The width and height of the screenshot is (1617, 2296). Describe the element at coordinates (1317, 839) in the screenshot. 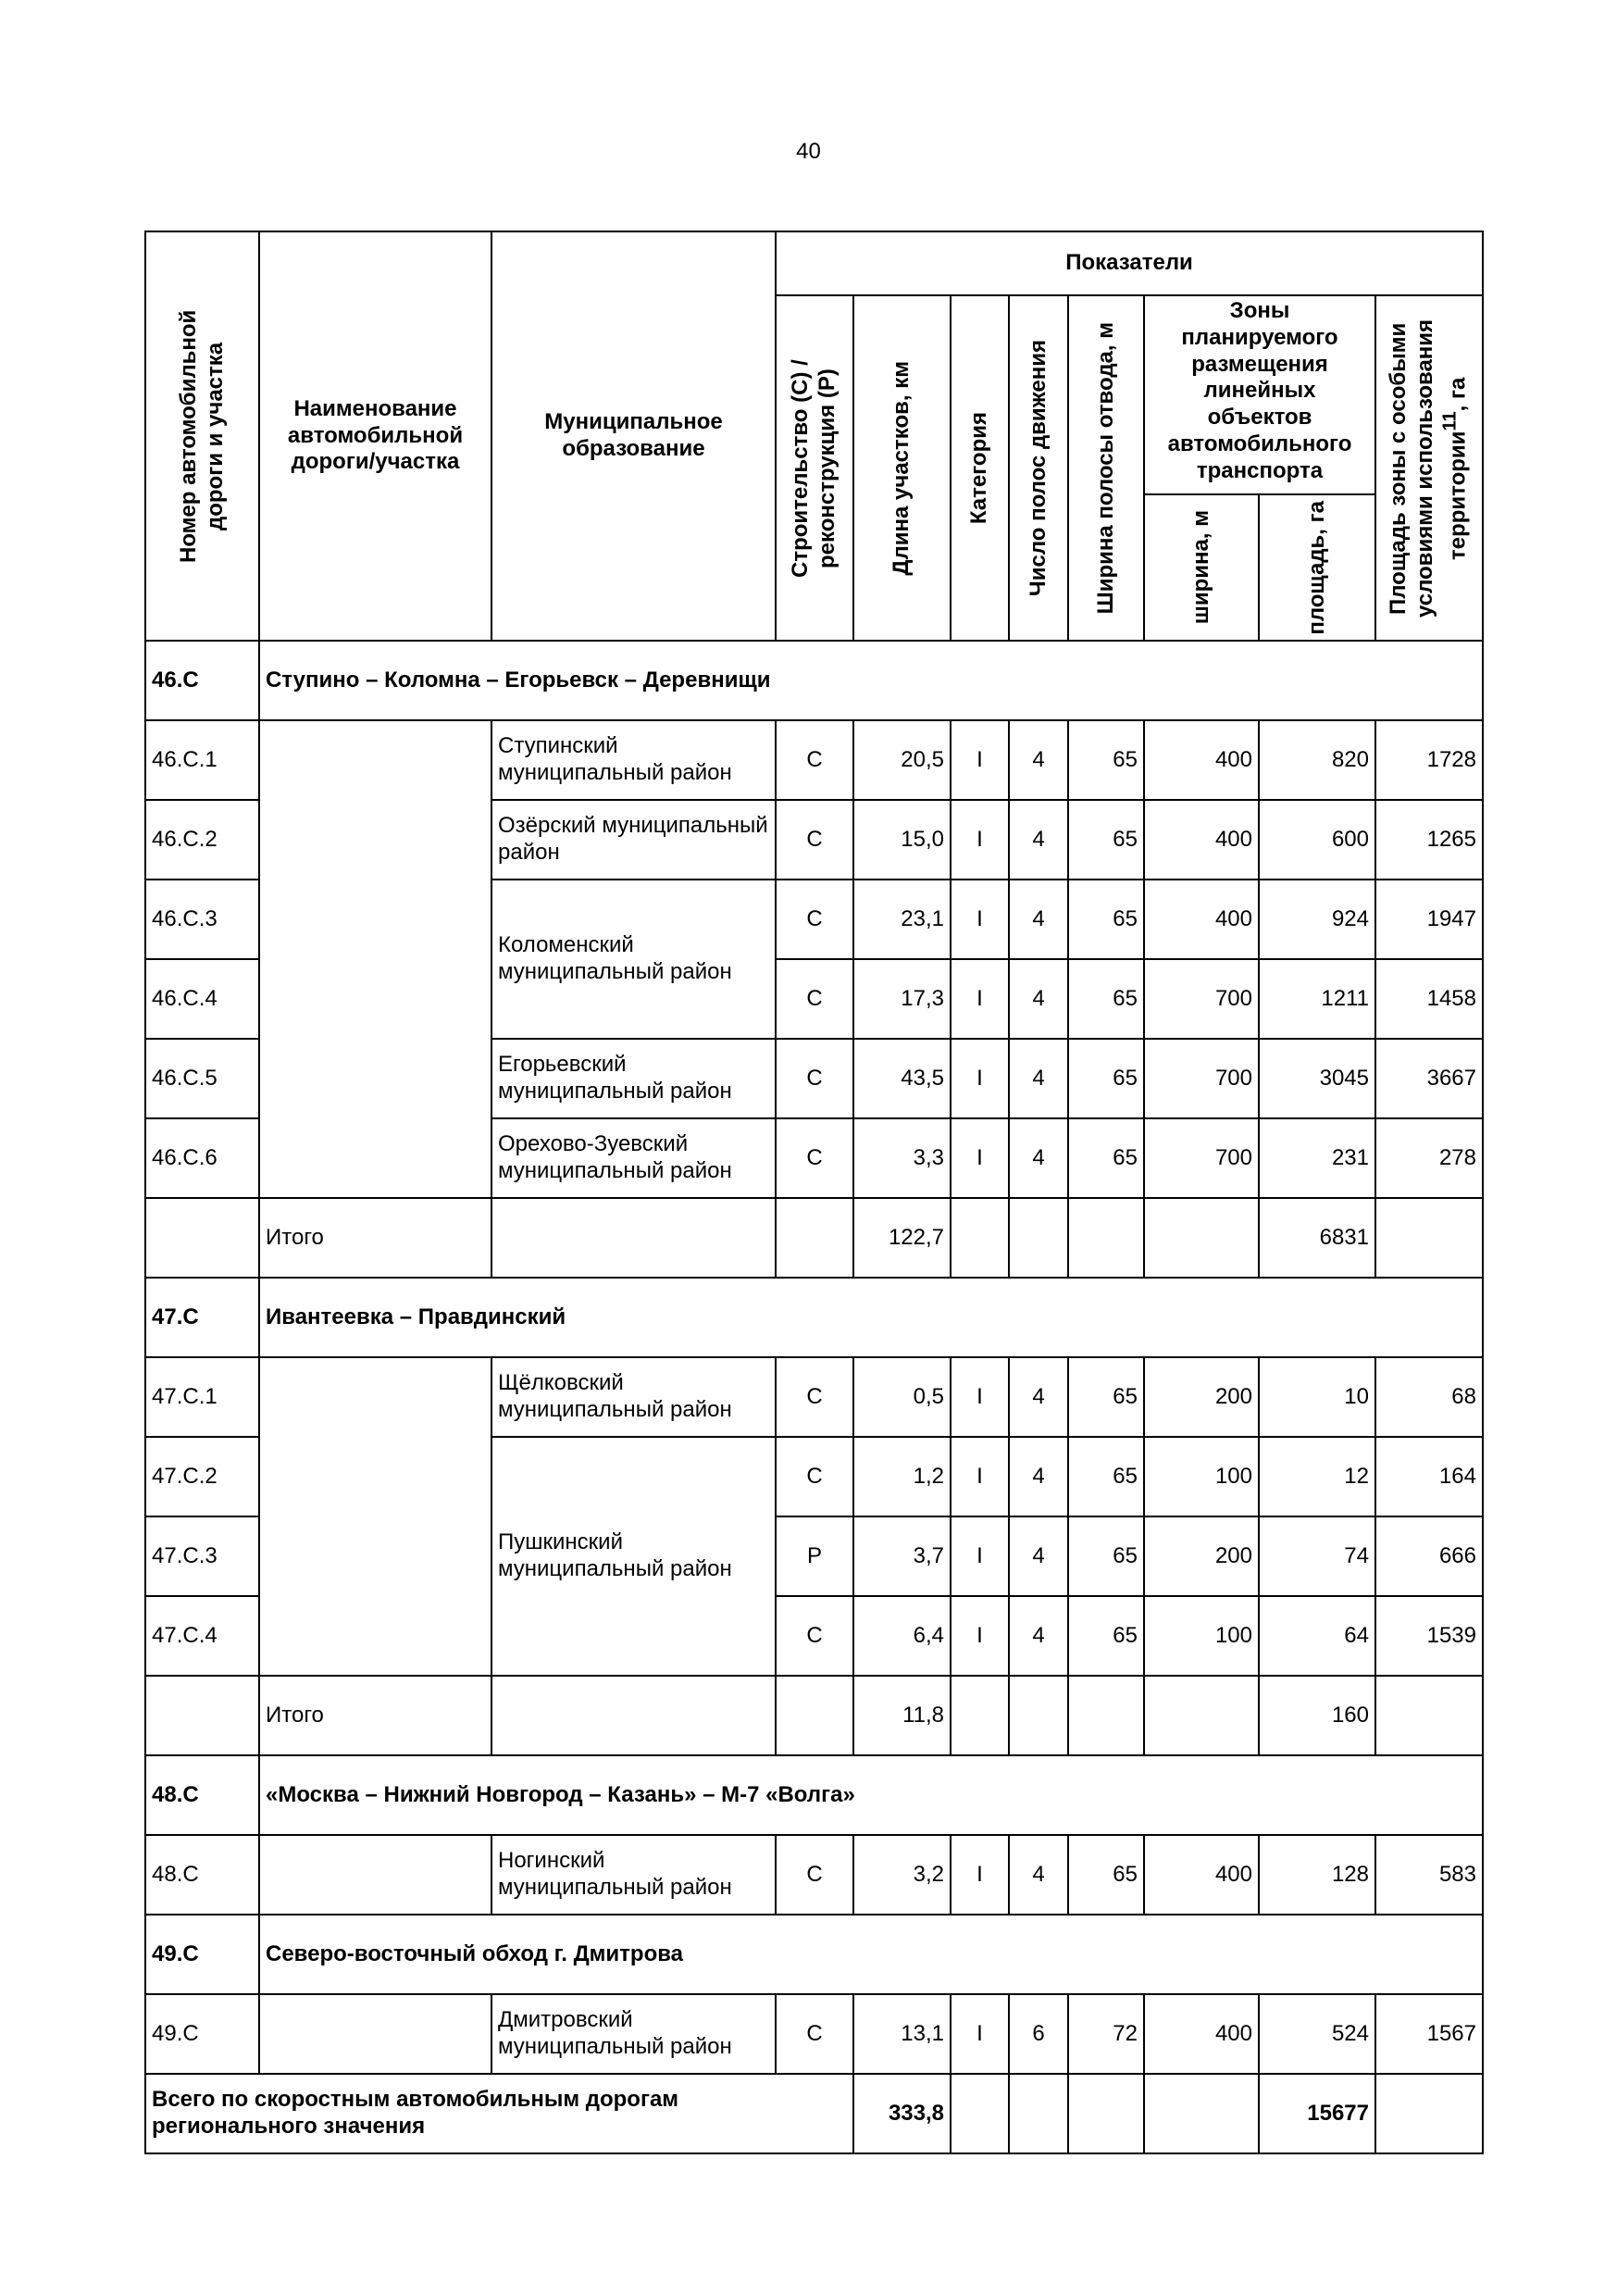

I see `zone-area-cell: 600` at that location.